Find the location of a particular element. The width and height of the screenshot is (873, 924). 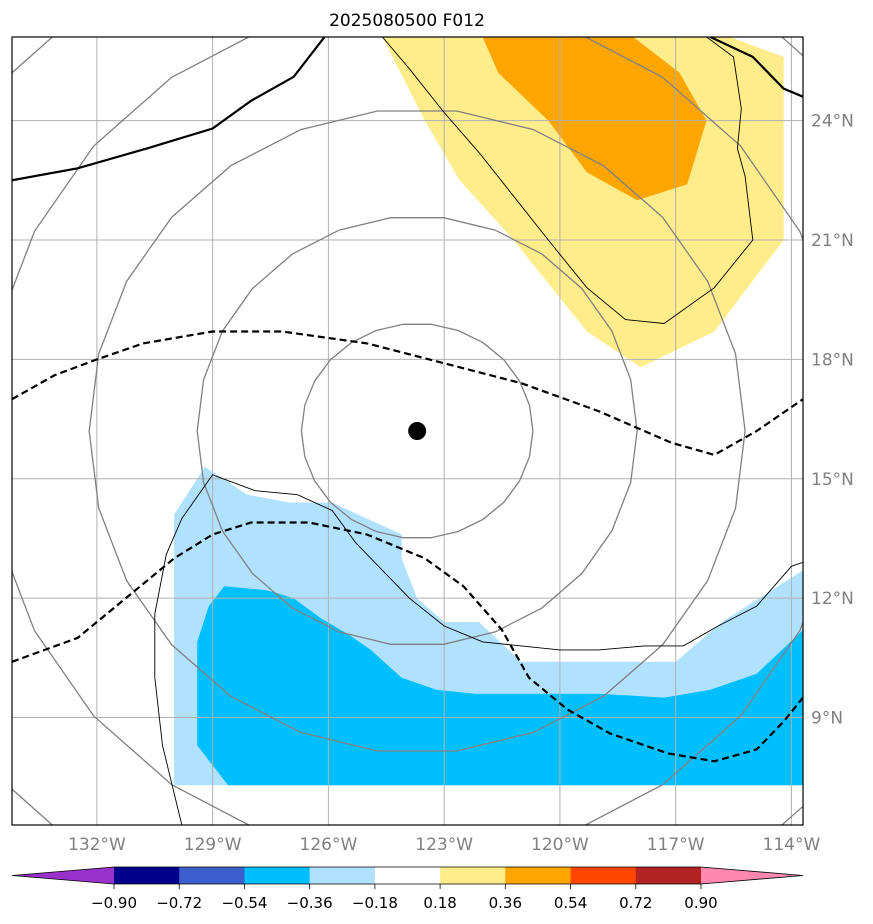

x-tick-label: 120°W is located at coordinates (560, 845).